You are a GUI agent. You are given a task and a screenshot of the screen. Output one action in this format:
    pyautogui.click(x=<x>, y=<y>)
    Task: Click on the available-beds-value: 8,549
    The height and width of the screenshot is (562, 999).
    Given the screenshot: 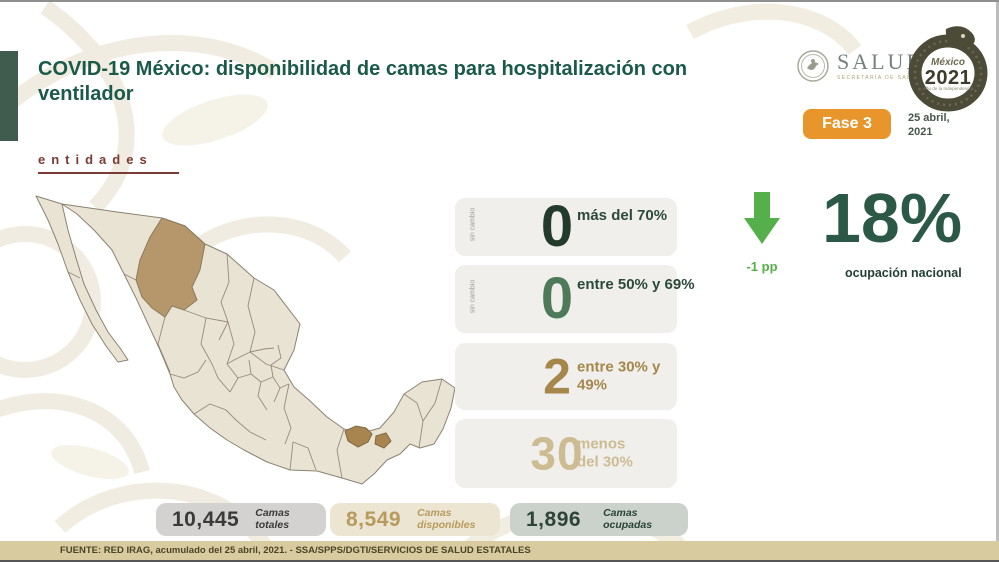 What is the action you would take?
    pyautogui.click(x=374, y=519)
    